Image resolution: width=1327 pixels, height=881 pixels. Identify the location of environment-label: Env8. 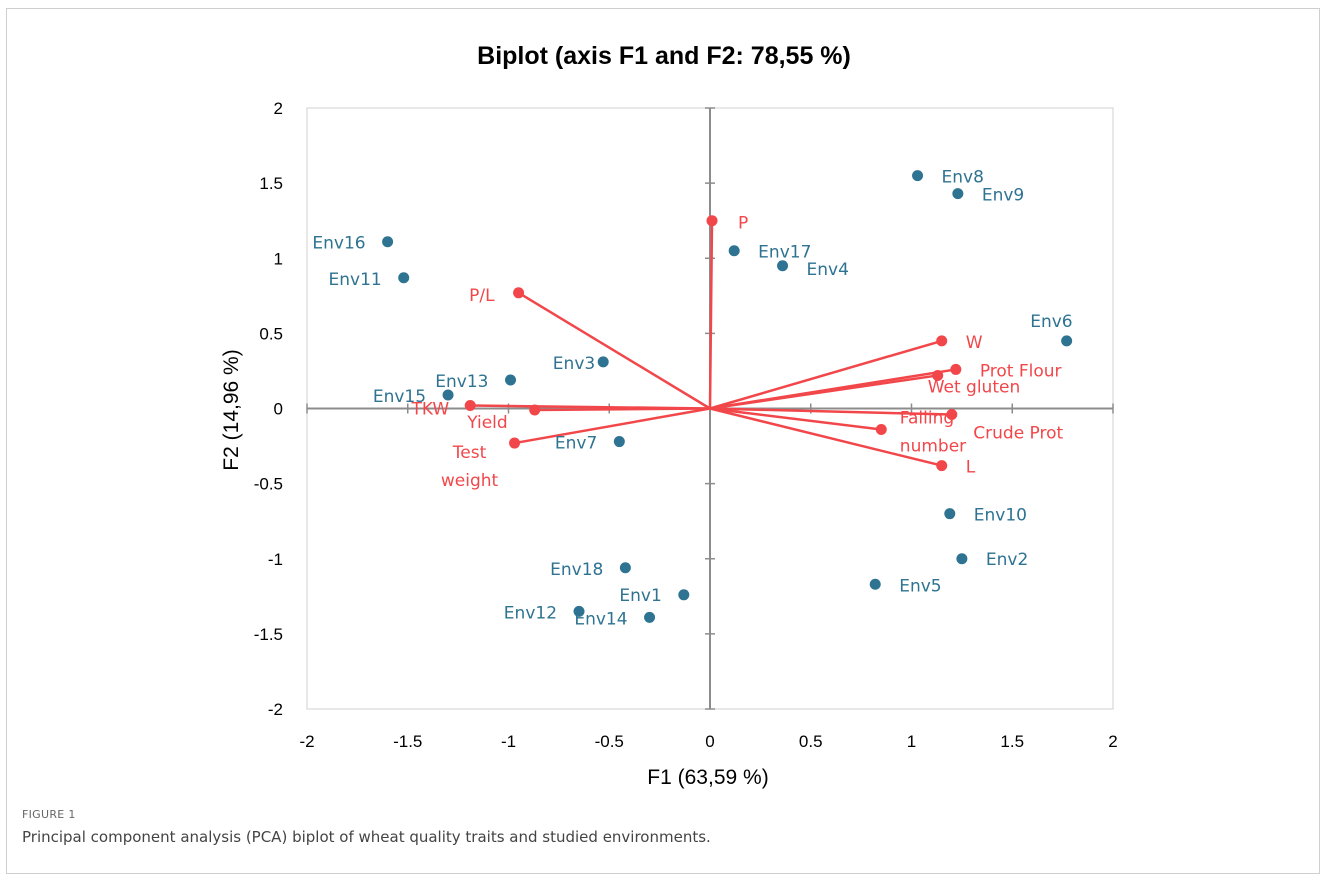
(963, 178).